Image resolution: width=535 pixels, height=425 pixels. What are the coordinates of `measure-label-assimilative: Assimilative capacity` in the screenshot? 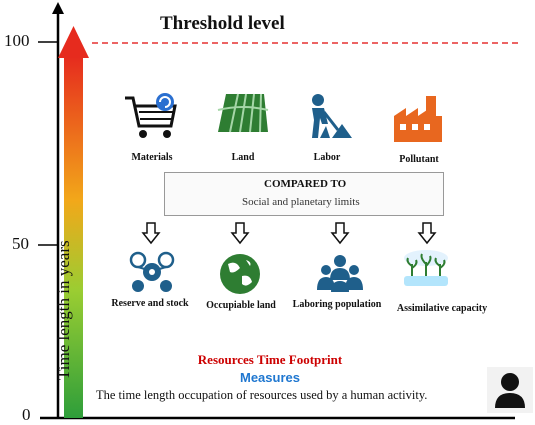 It's located at (442, 308).